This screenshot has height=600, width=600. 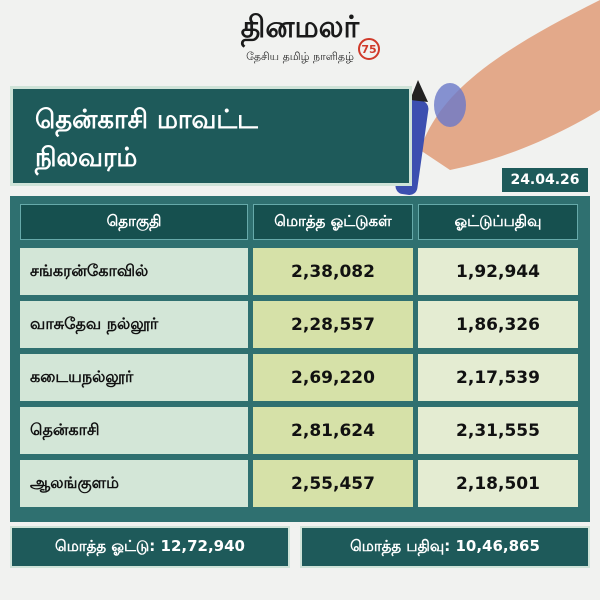 What do you see at coordinates (450, 105) in the screenshot?
I see `ink-mark` at bounding box center [450, 105].